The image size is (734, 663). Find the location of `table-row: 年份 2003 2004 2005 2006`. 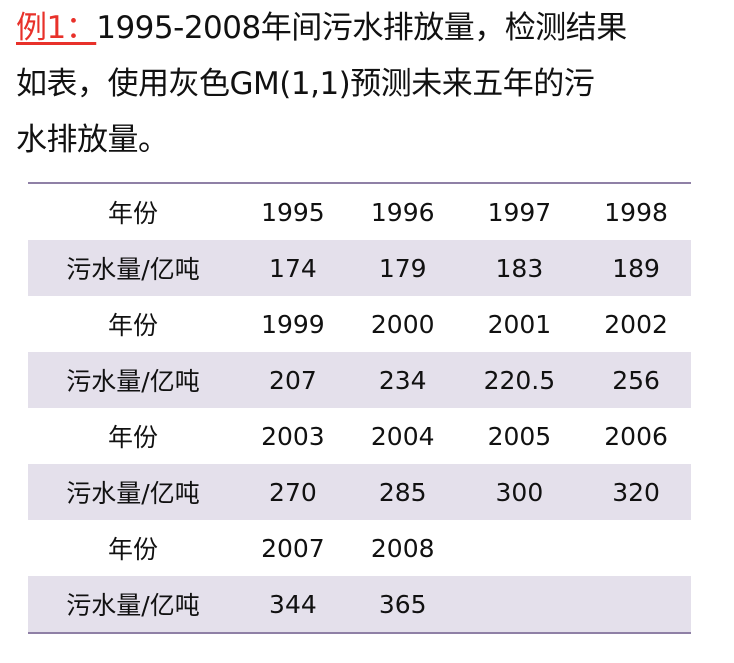

table-row: 年份 2003 2004 2005 2006 is located at coordinates (359, 436).